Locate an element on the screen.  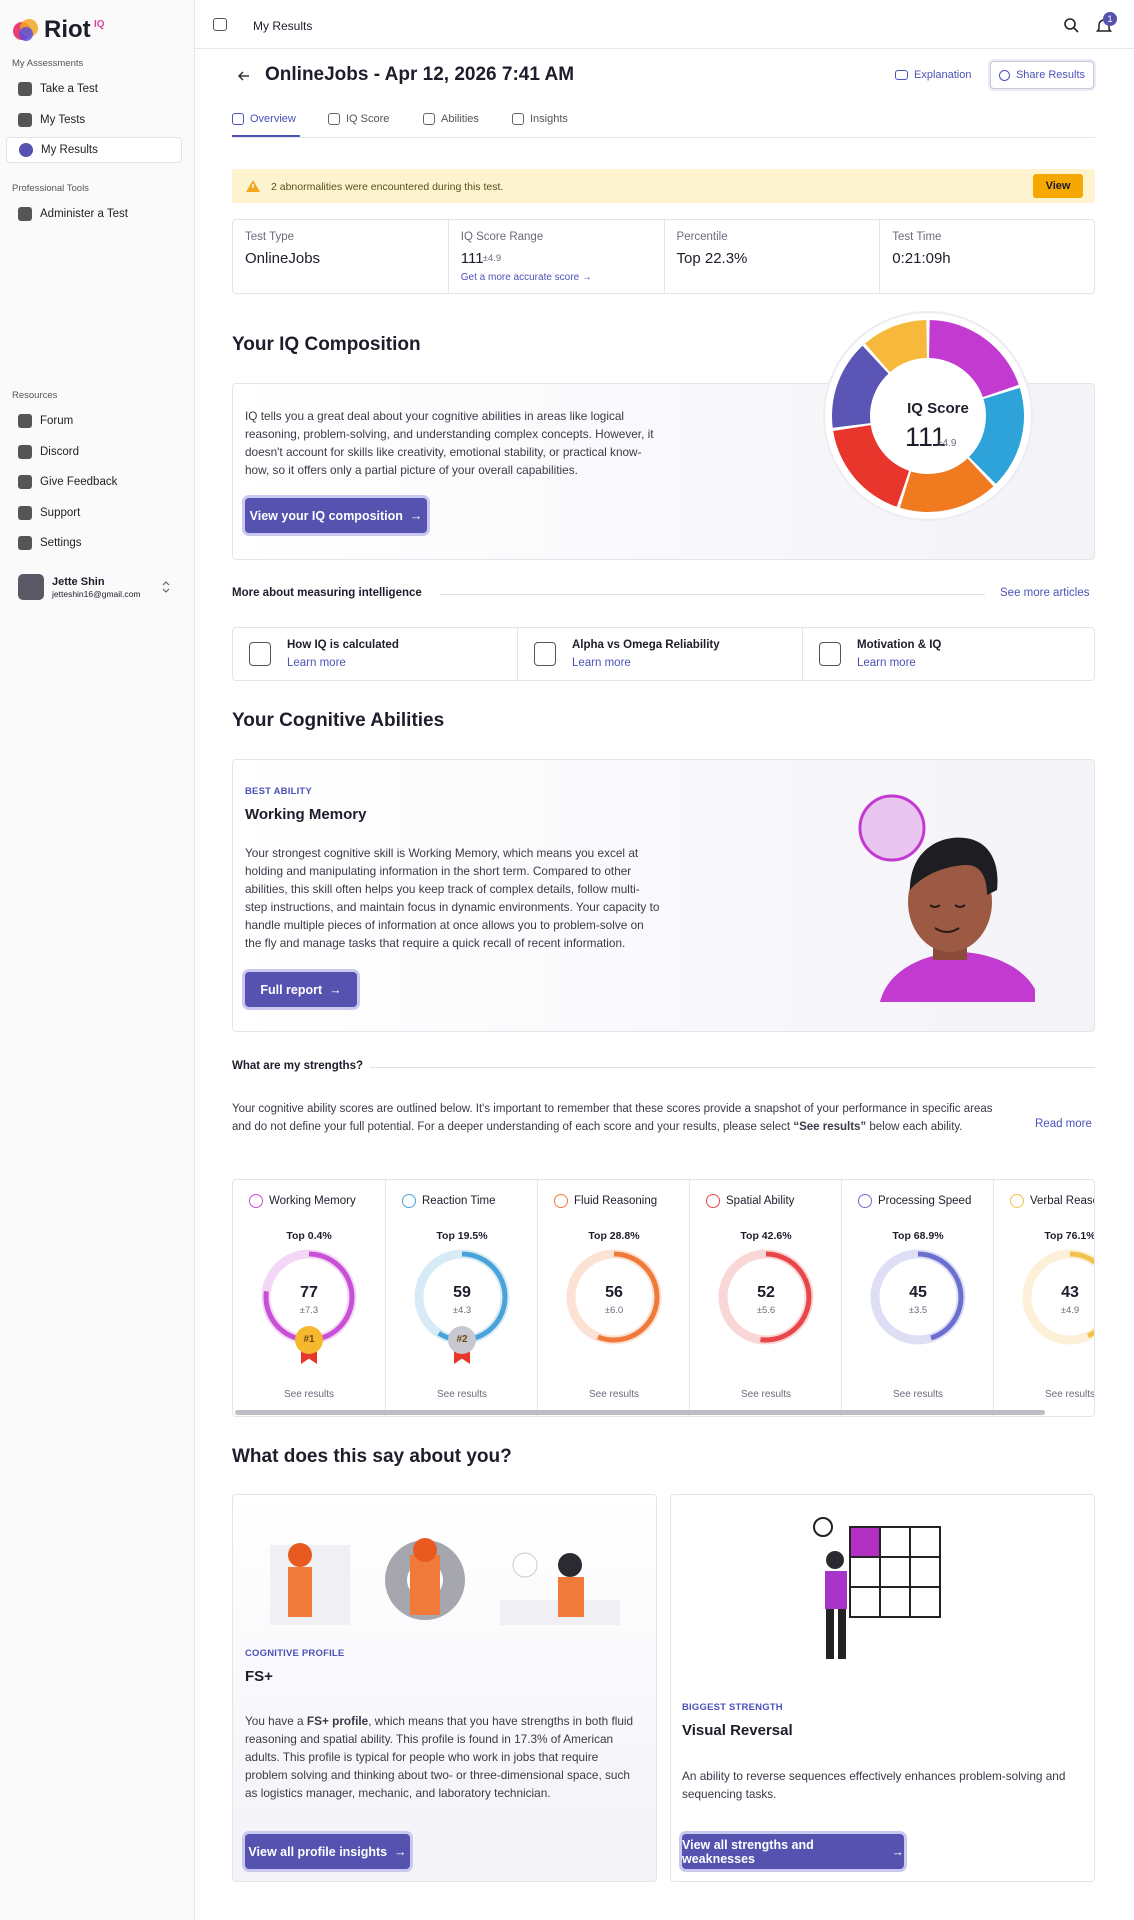
search-button is located at coordinates (1071, 25).